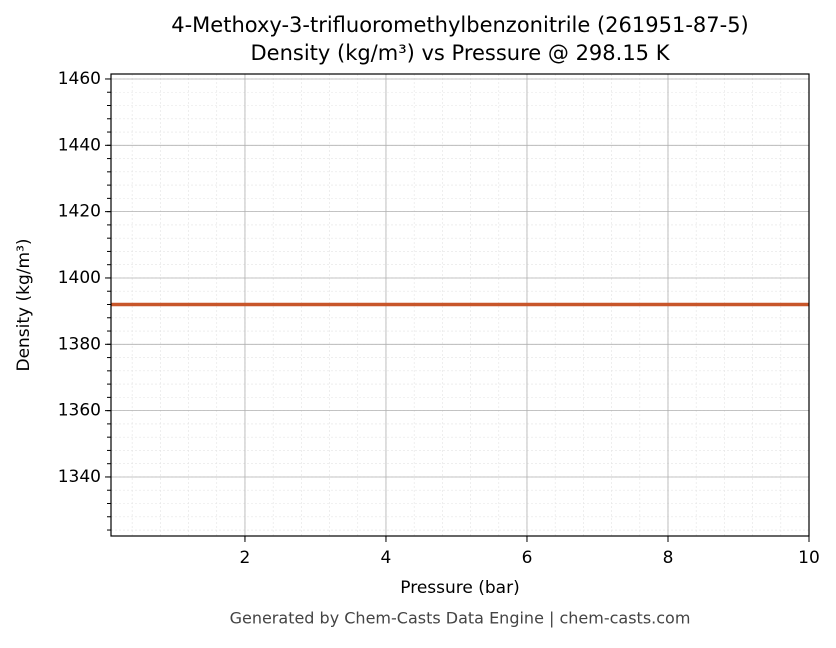 This screenshot has width=836, height=648. What do you see at coordinates (79, 212) in the screenshot?
I see `y-tick-label: 1420` at bounding box center [79, 212].